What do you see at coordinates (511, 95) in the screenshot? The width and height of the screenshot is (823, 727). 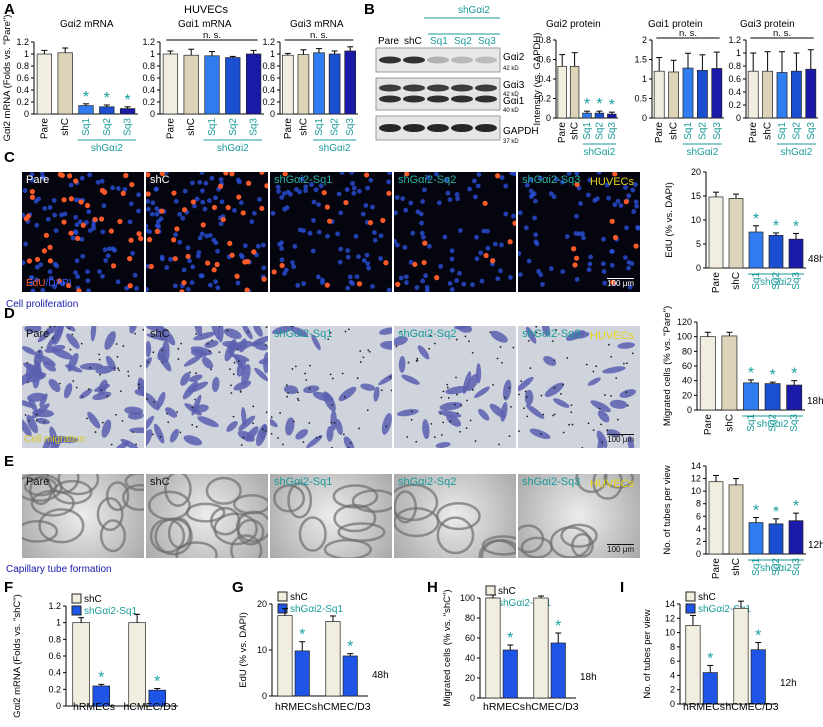 I see `blot-kd-42b: 42 kD` at bounding box center [511, 95].